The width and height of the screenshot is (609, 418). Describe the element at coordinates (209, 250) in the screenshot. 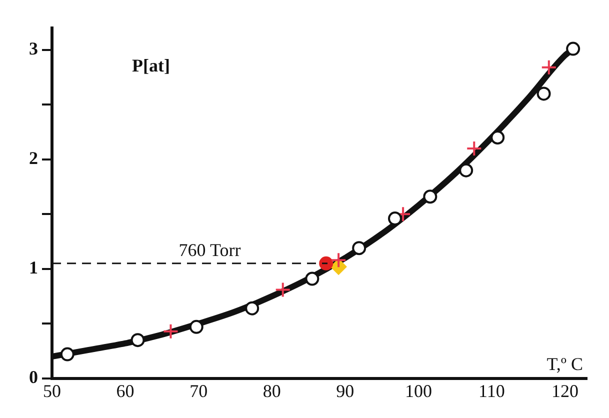

I see `ref-line-label: 760 Torr` at that location.